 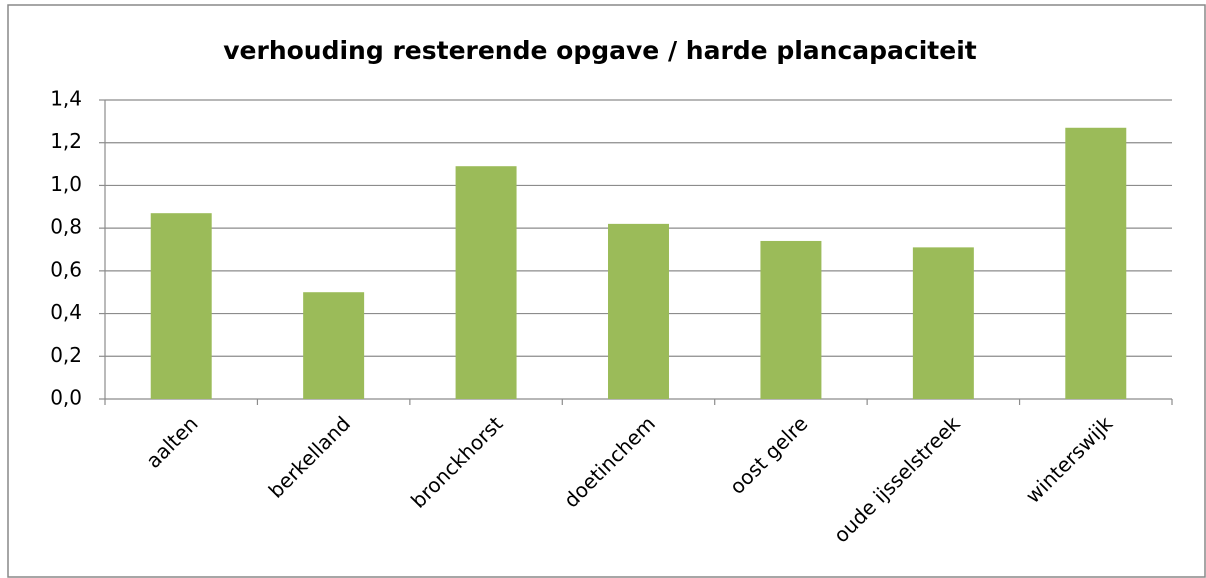 I want to click on y-tick-label: 1,0, so click(x=66, y=184).